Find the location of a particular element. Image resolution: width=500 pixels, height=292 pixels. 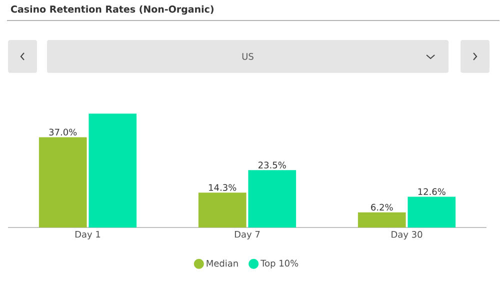

chart-subtitle: US is located at coordinates (248, 56).